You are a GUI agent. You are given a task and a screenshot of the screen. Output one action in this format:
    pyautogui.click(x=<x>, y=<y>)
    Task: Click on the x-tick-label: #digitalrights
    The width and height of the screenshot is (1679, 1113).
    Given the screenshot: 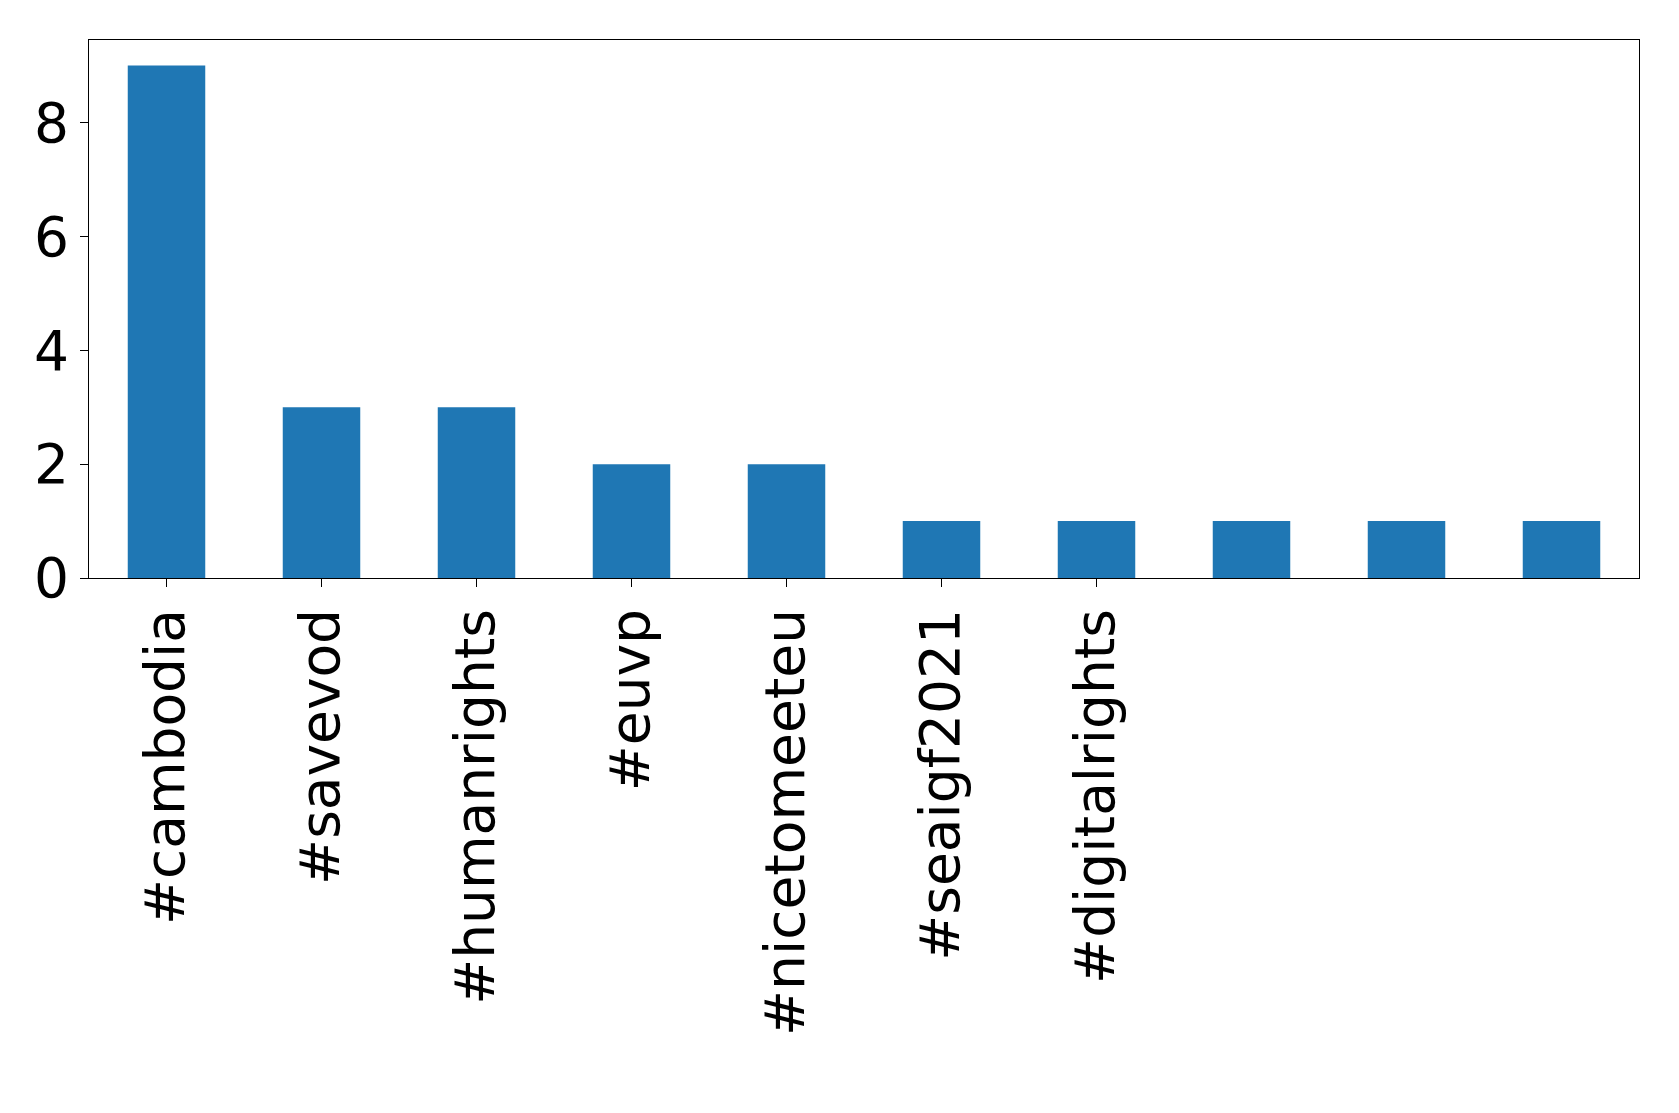 What is the action you would take?
    pyautogui.click(x=1095, y=796)
    